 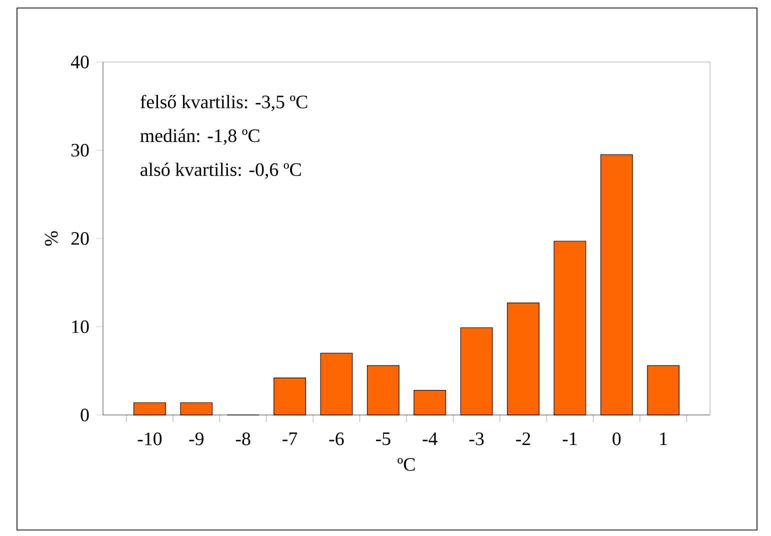 I want to click on x-tick-label: -10, so click(x=150, y=439).